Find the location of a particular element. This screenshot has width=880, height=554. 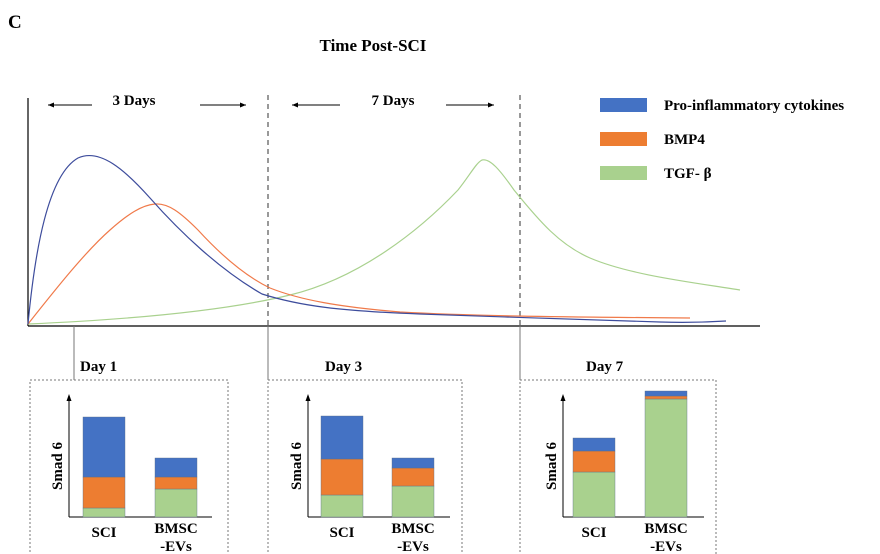

panel-title-day7: Day 7 is located at coordinates (605, 367).